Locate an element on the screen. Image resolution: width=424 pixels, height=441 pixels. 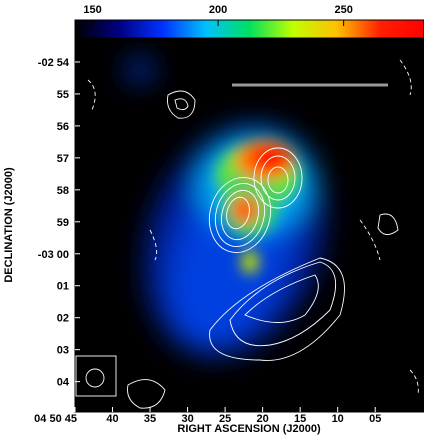
x-axis-label: RIGHT ASCENSION (J2000) is located at coordinates (249, 429).